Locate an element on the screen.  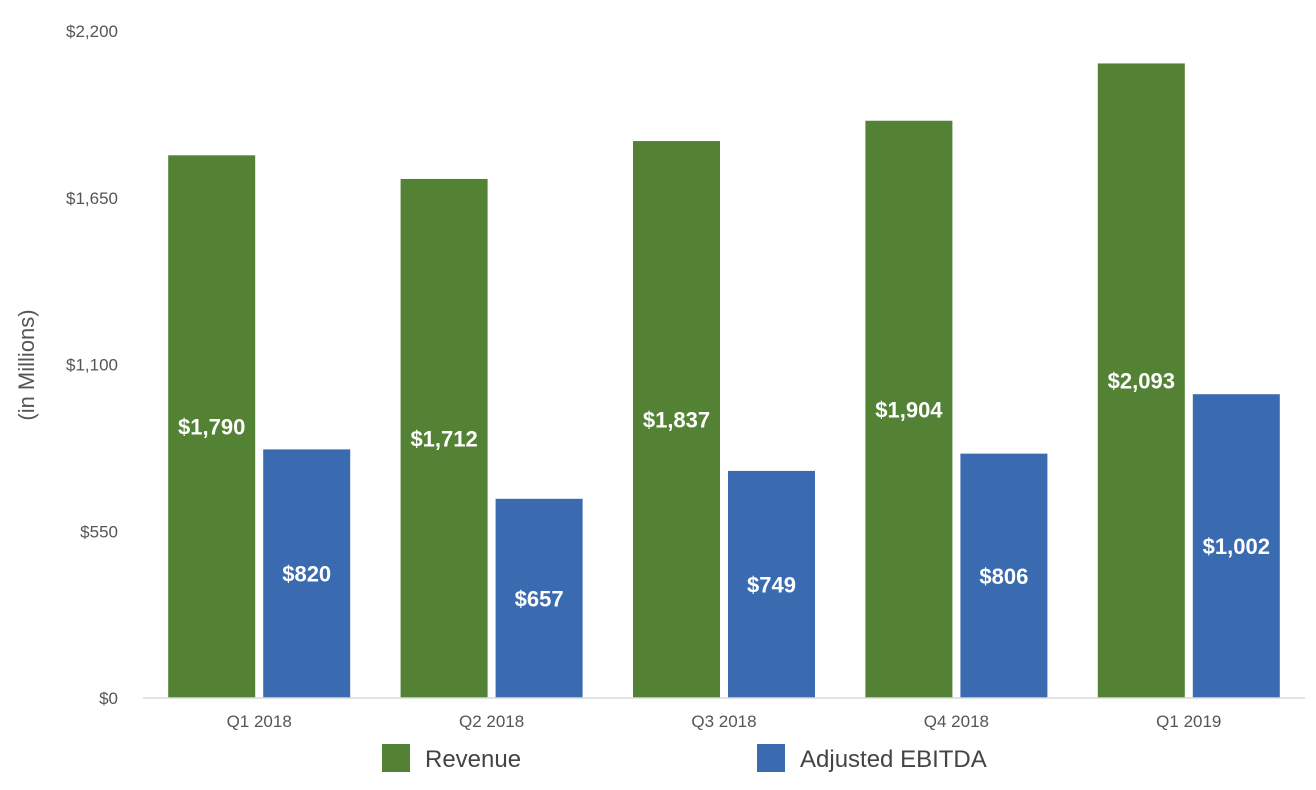
data-label-revenue: $1,904 is located at coordinates (909, 409).